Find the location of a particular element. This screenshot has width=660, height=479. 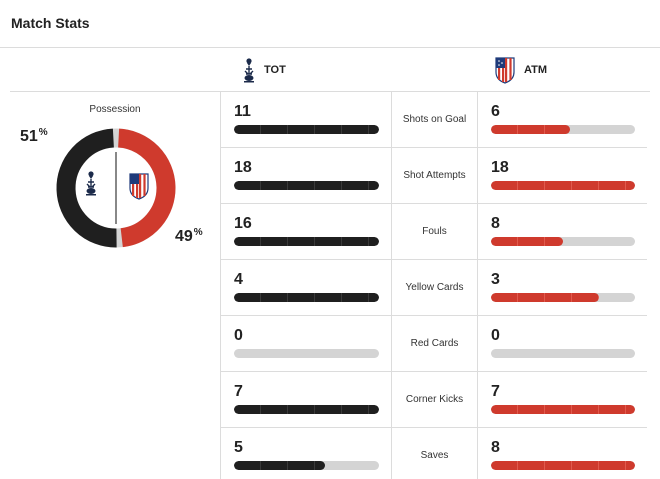

stat-row: 4 Yellow Cards 3 is located at coordinates (434, 288).